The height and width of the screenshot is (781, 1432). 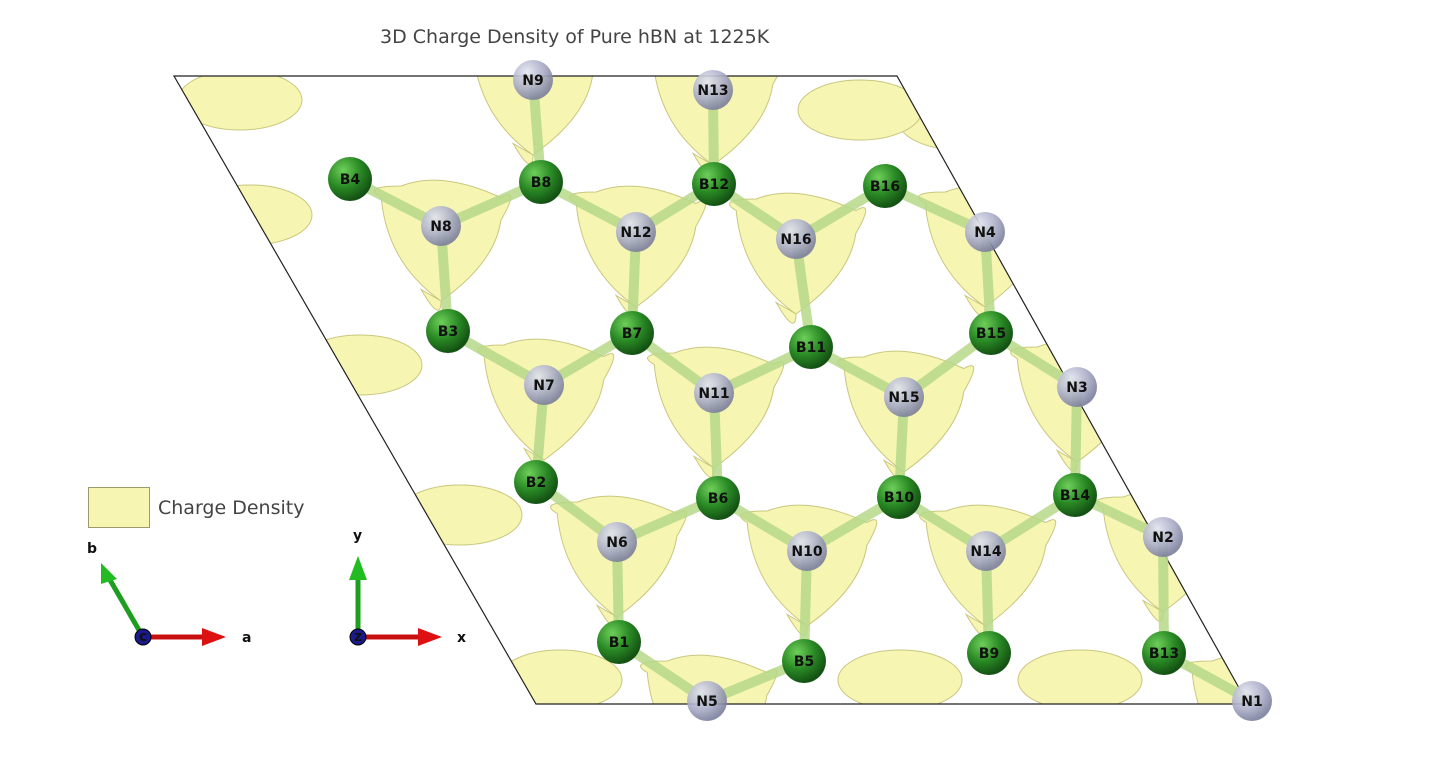 What do you see at coordinates (357, 536) in the screenshot?
I see `axis-y-label: y` at bounding box center [357, 536].